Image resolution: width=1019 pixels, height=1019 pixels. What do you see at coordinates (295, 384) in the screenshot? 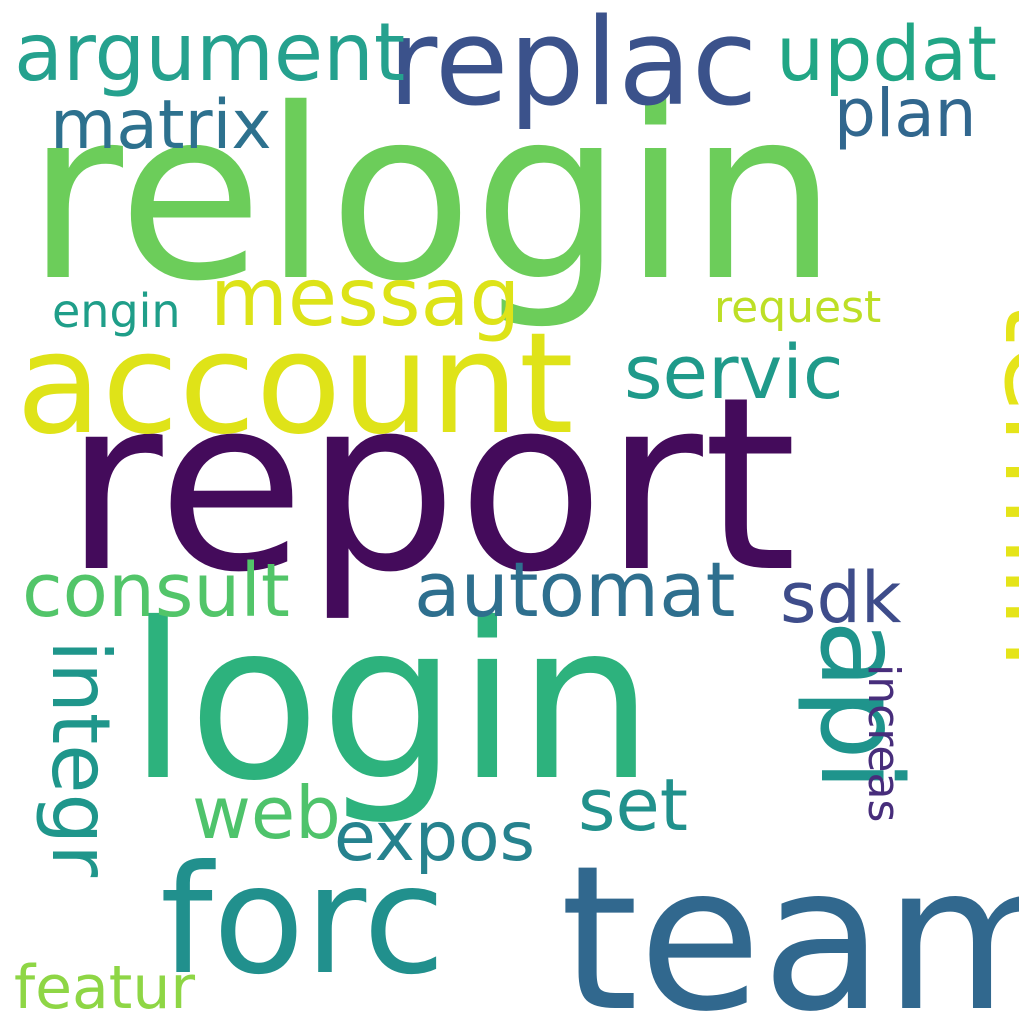
I see `word-account: account` at bounding box center [295, 384].